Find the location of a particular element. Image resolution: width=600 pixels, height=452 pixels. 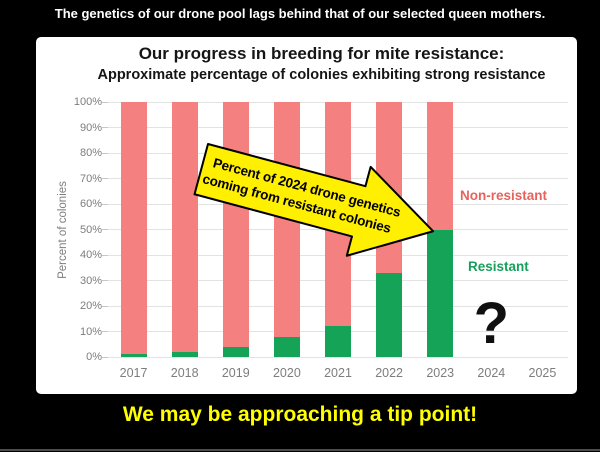

x-tick-label: 2017 is located at coordinates (133, 373).